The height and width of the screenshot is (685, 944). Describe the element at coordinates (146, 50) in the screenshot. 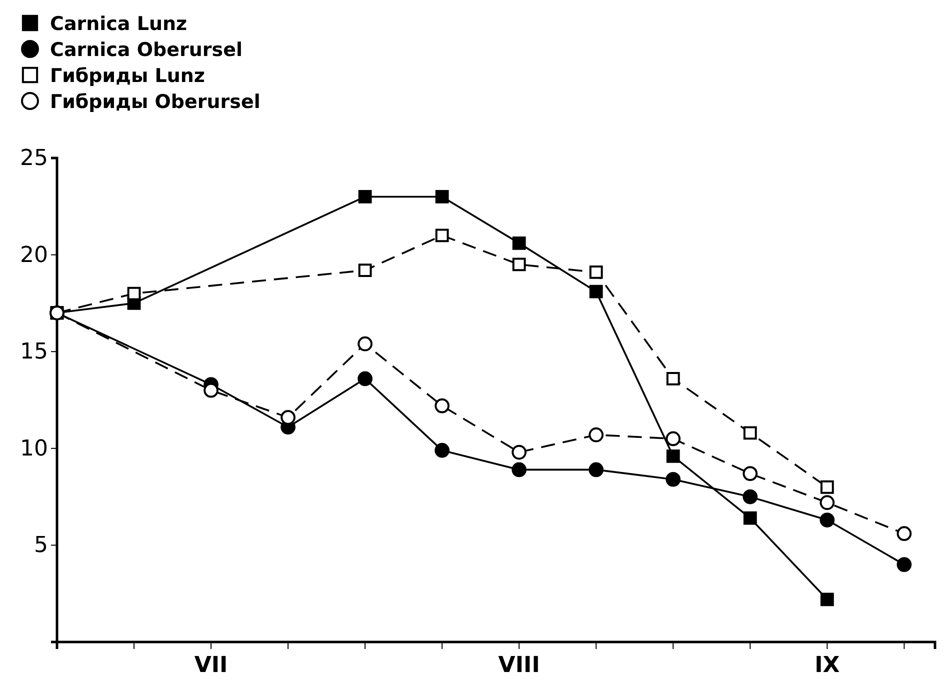

I see `legend-label: Carnica Oberursel` at that location.